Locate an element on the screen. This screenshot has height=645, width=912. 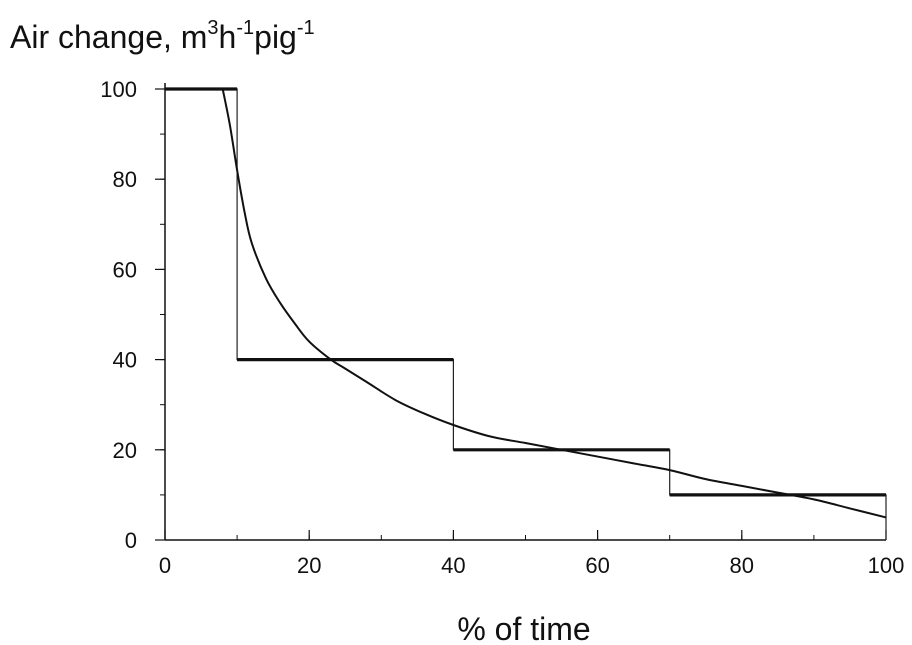
y-axis-label: Air change, m3h-1pig-1 is located at coordinates (162, 36).